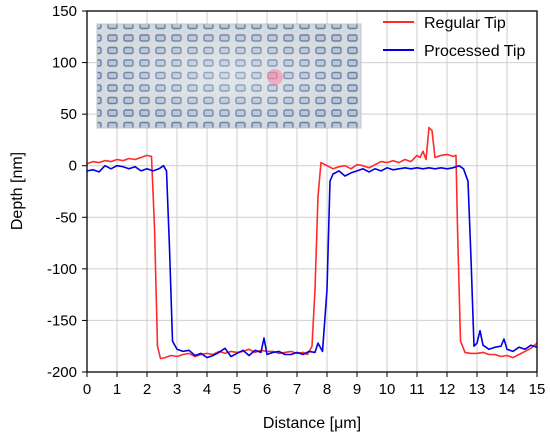 The height and width of the screenshot is (444, 550). Describe the element at coordinates (62, 372) in the screenshot. I see `y-tick-label: -200` at that location.